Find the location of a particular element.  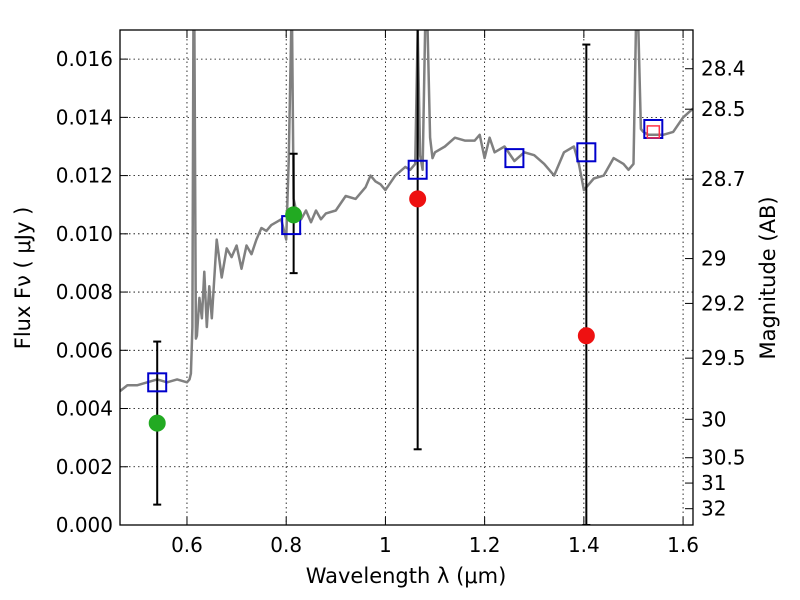

x-tick-label: 1.2 is located at coordinates (485, 545).